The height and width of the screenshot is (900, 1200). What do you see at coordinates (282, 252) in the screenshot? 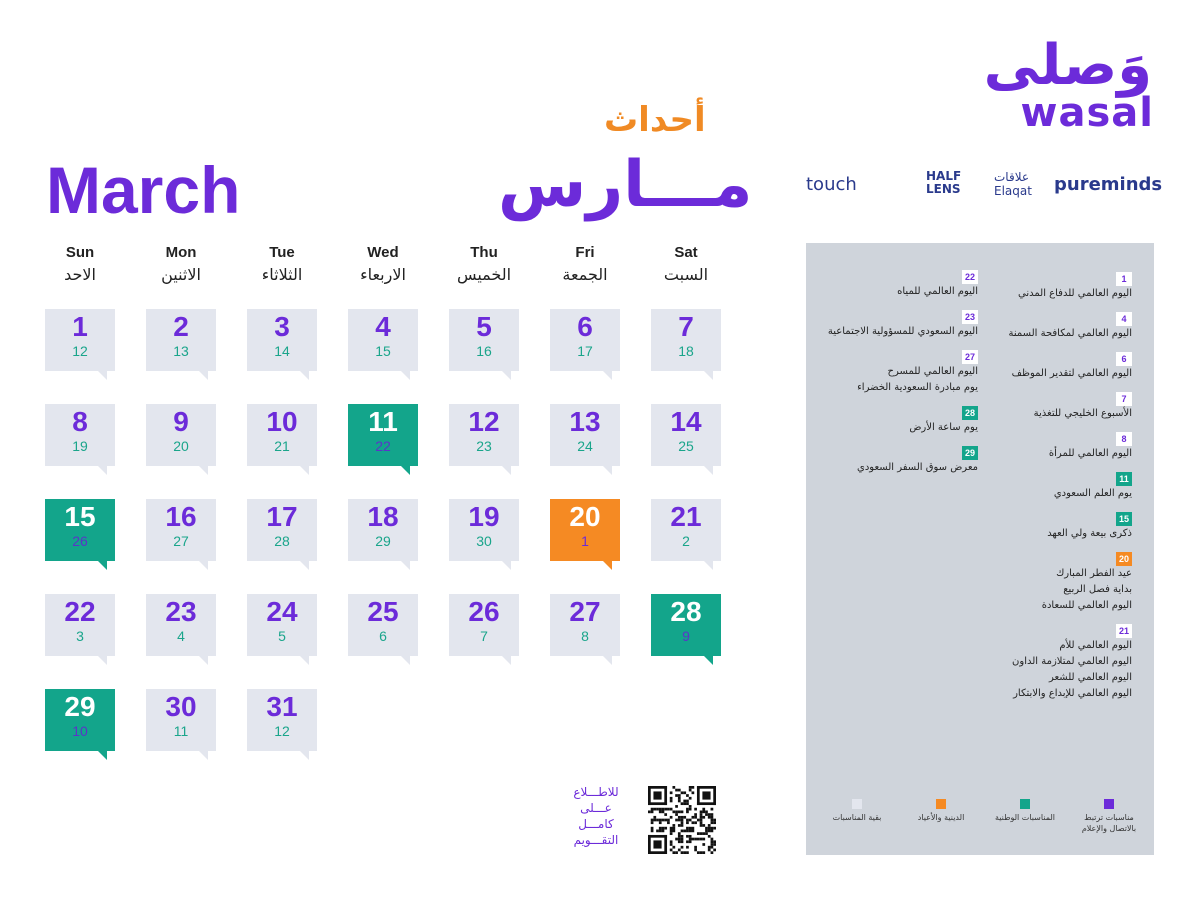
I see `weekday-english-label: Tue` at bounding box center [282, 252].